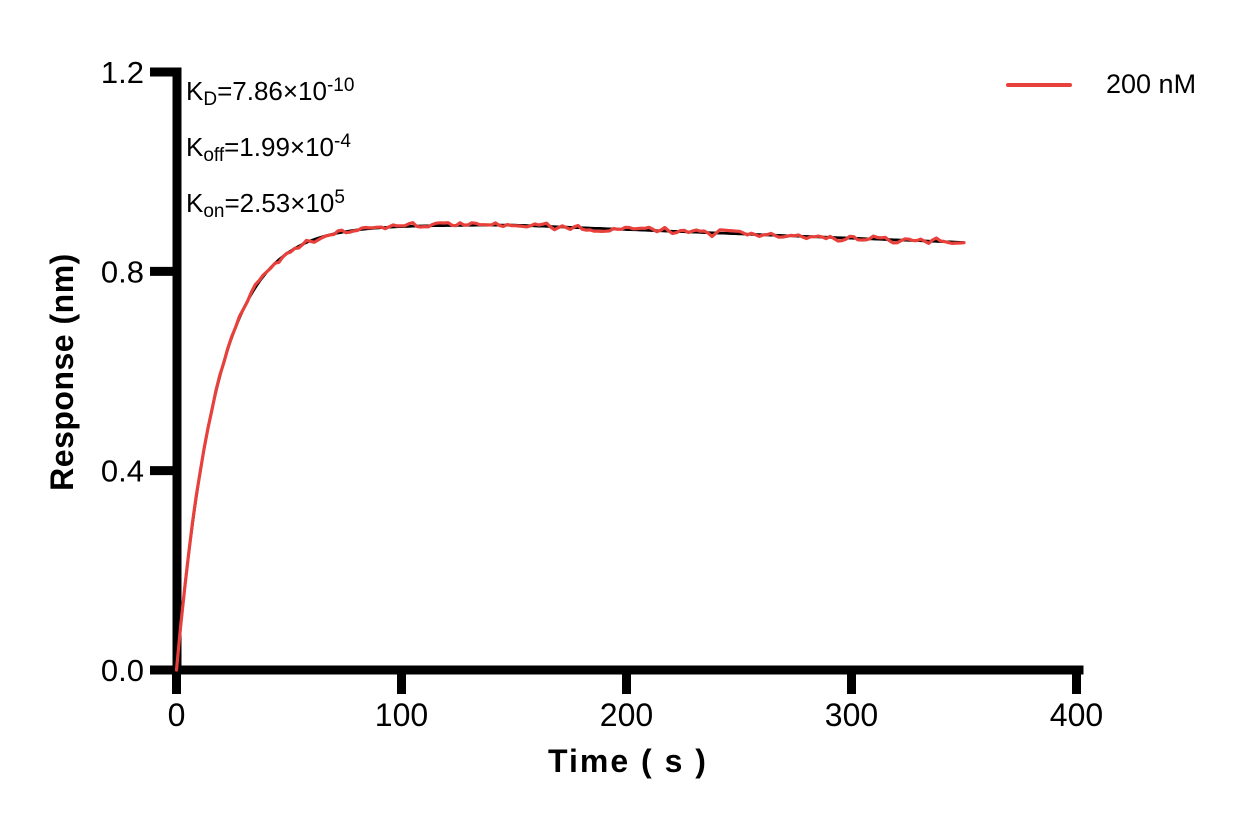 The height and width of the screenshot is (825, 1233). I want to click on kd-value: =7.86×10, so click(272, 91).